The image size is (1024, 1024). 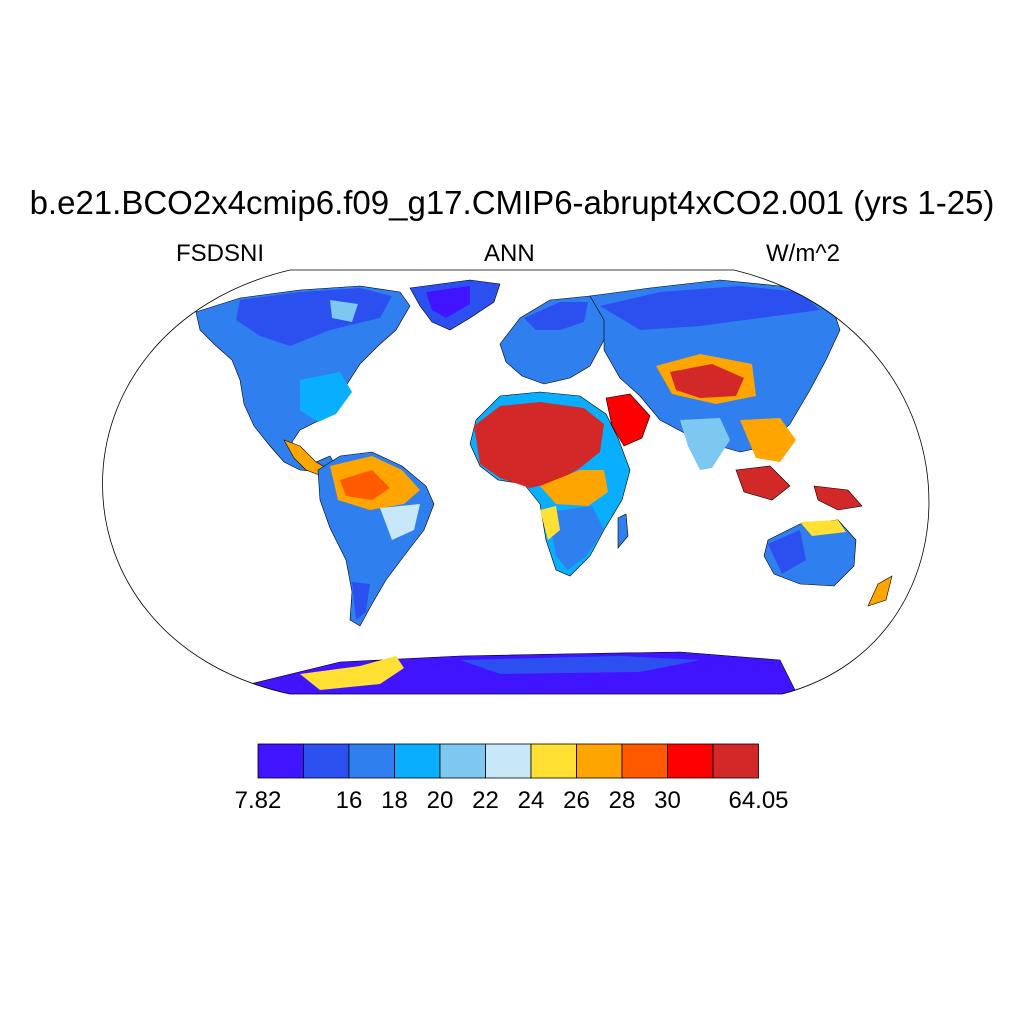 What do you see at coordinates (539, 445) in the screenshot?
I see `africa-sahara` at bounding box center [539, 445].